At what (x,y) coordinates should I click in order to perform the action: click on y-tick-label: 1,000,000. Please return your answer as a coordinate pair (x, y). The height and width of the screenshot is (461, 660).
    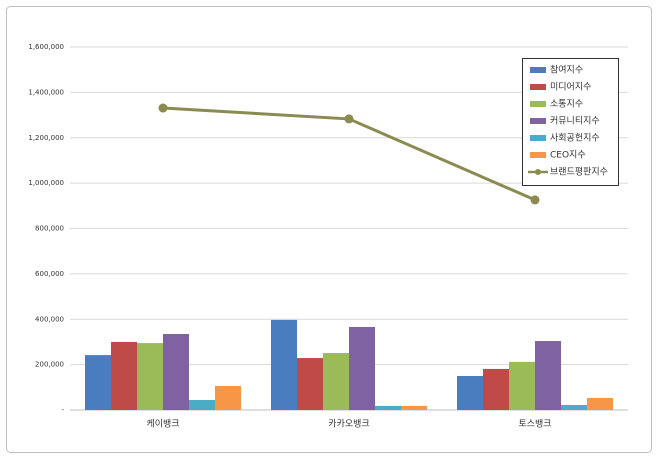
    Looking at the image, I should click on (46, 183).